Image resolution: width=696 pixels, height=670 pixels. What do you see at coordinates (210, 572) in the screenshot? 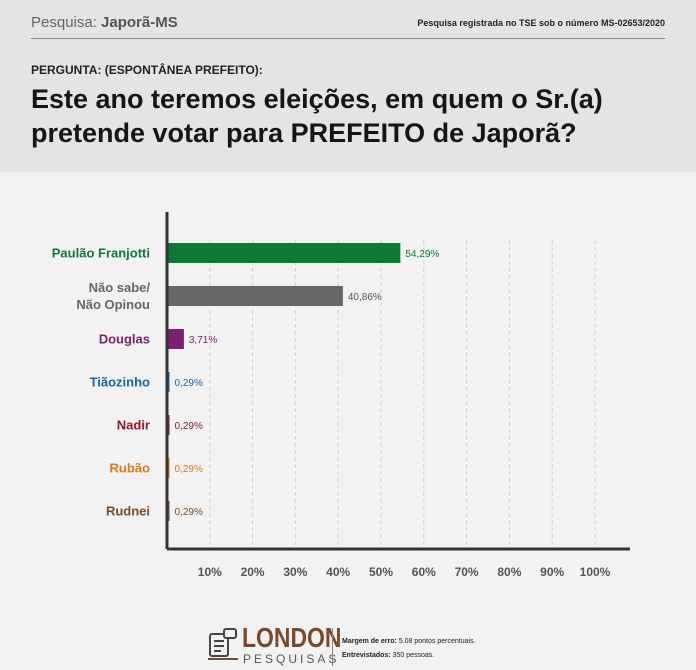
I see `x-tick-label: 10%` at bounding box center [210, 572].